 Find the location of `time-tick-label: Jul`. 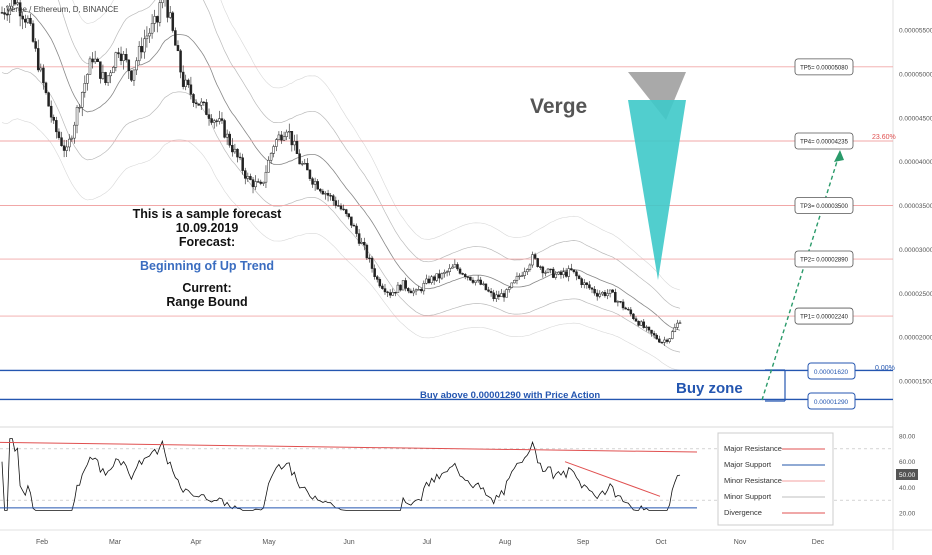

time-tick-label: Jul is located at coordinates (427, 542).